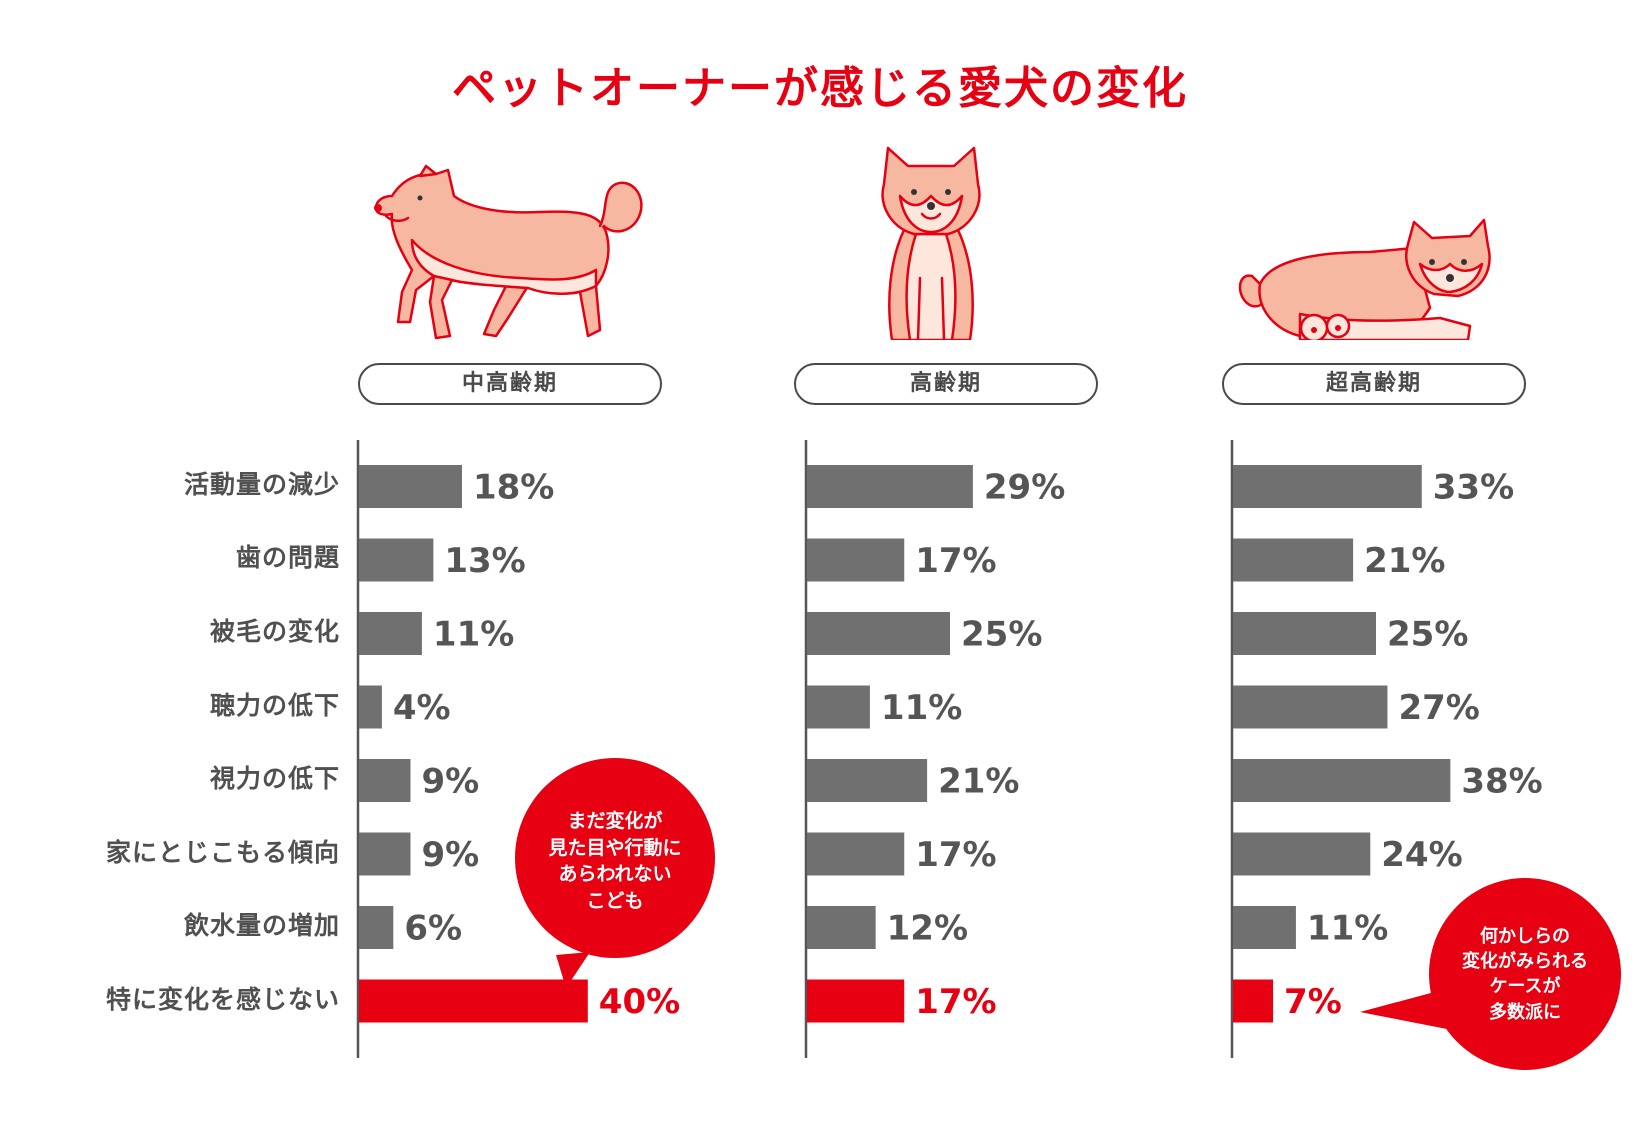  I want to click on value-label-2-4: 11%, so click(921, 708).